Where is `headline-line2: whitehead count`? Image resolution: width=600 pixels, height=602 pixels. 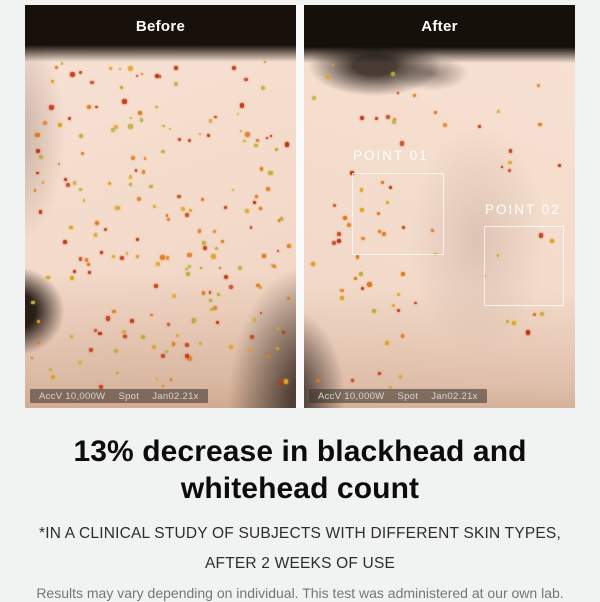 headline-line2: whitehead count is located at coordinates (300, 488).